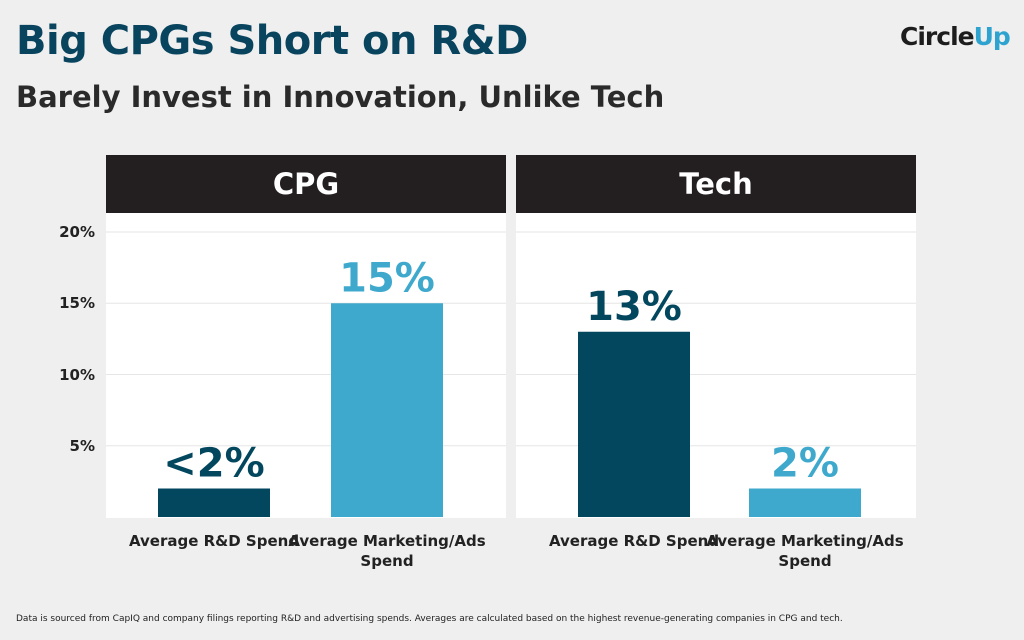 The height and width of the screenshot is (640, 1024). Describe the element at coordinates (306, 184) in the screenshot. I see `panel-title-cpg: CPG` at that location.